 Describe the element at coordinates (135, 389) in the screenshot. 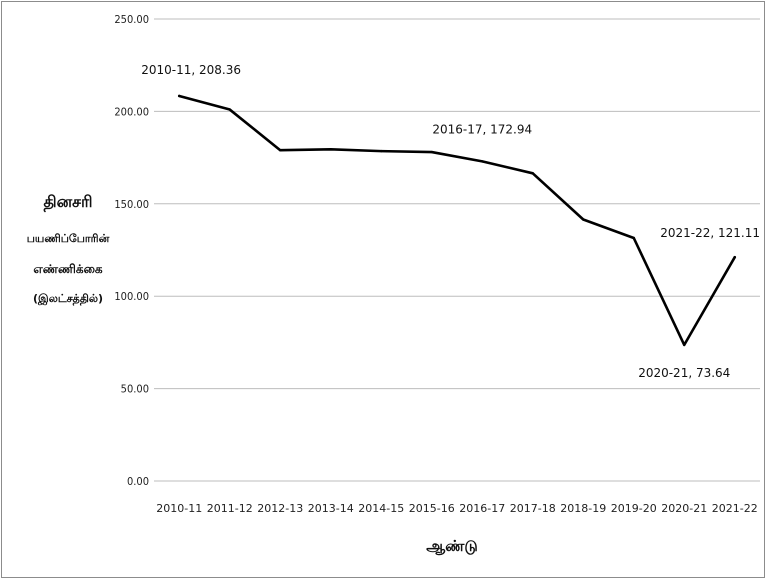

I see `y-tick-label: 50.00` at that location.